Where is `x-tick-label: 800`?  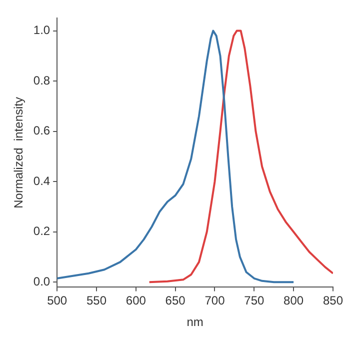
x-tick-label: 800 is located at coordinates (294, 301).